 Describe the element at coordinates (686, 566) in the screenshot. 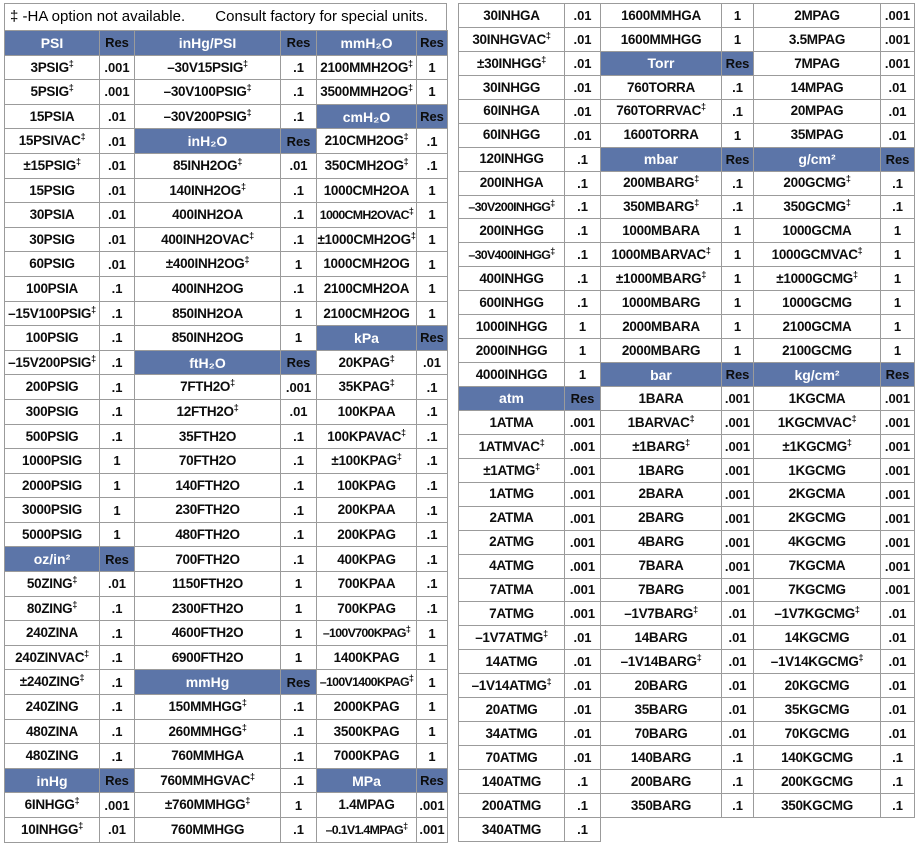

I see `table-row: 4ATMG .001 7BARA .001 7KGCMA .001` at that location.